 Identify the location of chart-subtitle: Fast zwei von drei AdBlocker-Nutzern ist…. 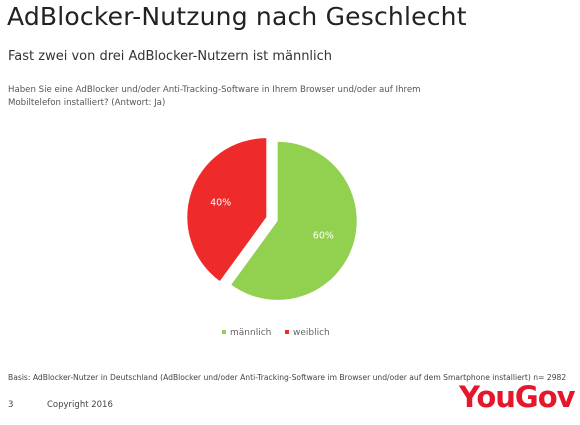
(170, 56).